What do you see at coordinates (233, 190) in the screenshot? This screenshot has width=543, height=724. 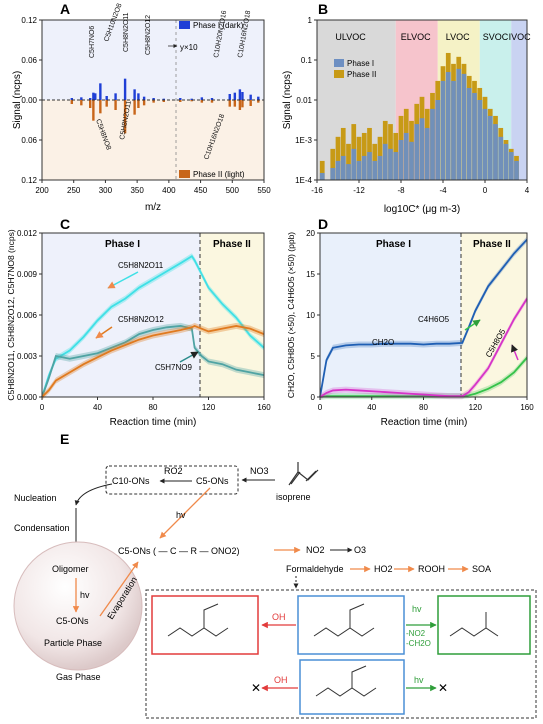 I see `x-tick-label: 500` at bounding box center [233, 190].